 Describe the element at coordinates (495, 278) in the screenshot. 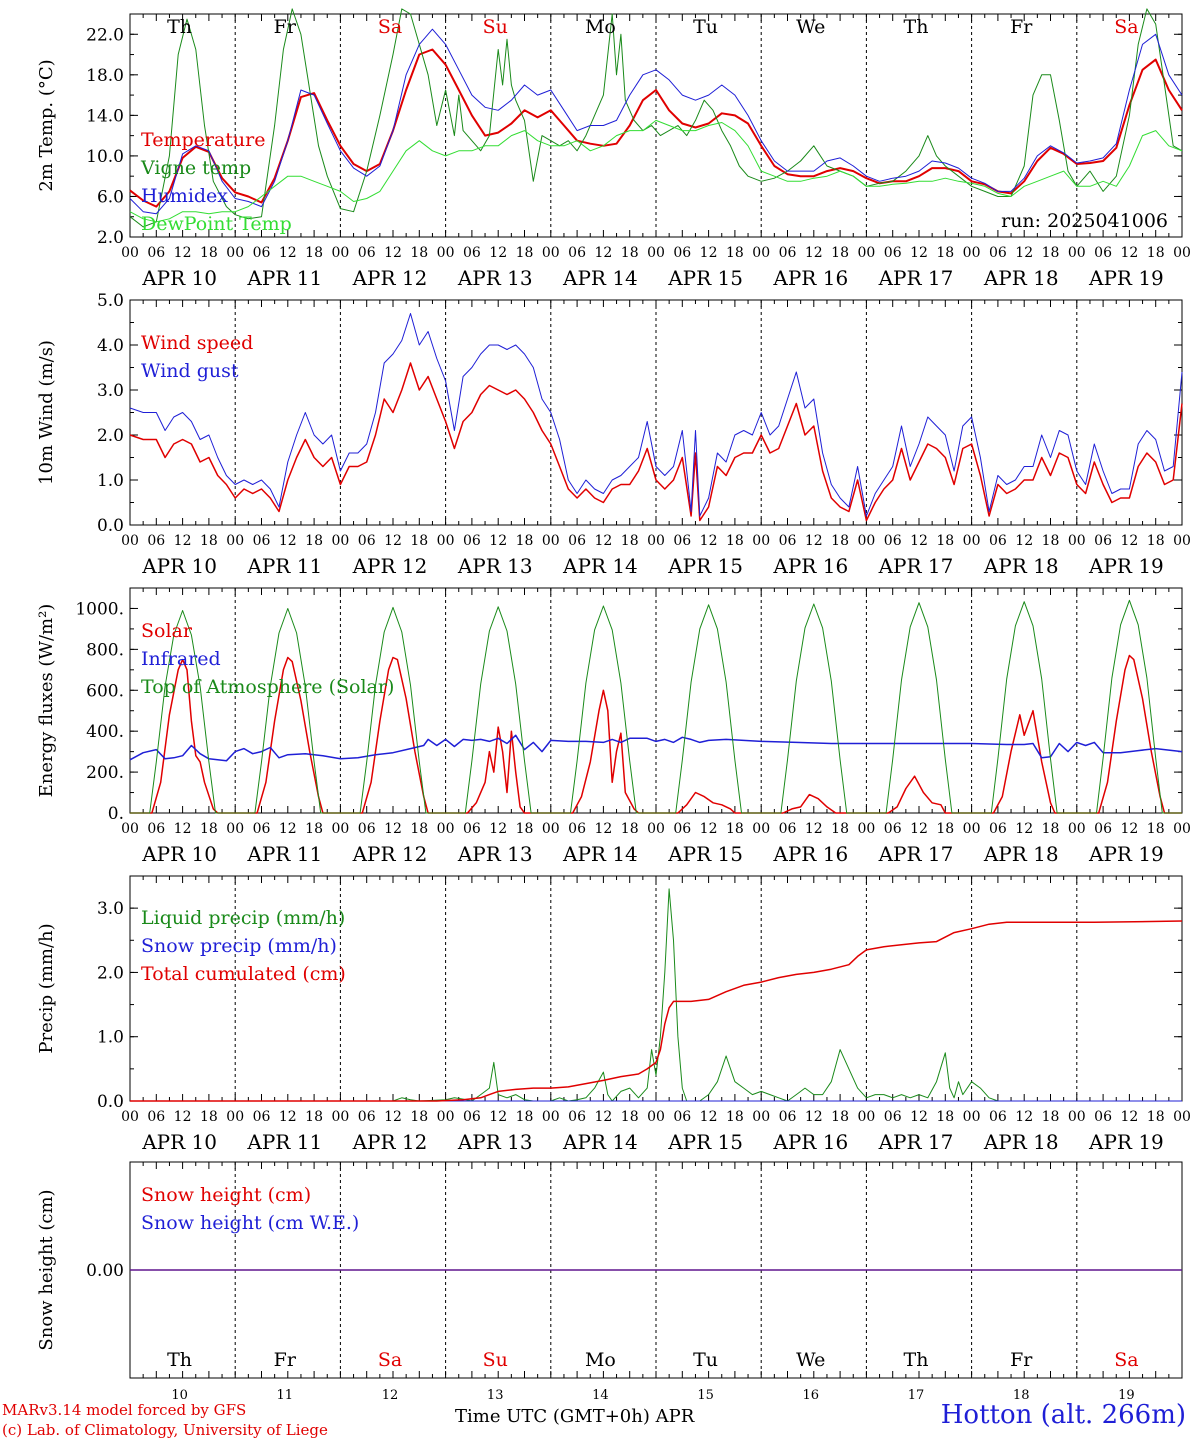

I see `x-date-label: APR 13` at that location.